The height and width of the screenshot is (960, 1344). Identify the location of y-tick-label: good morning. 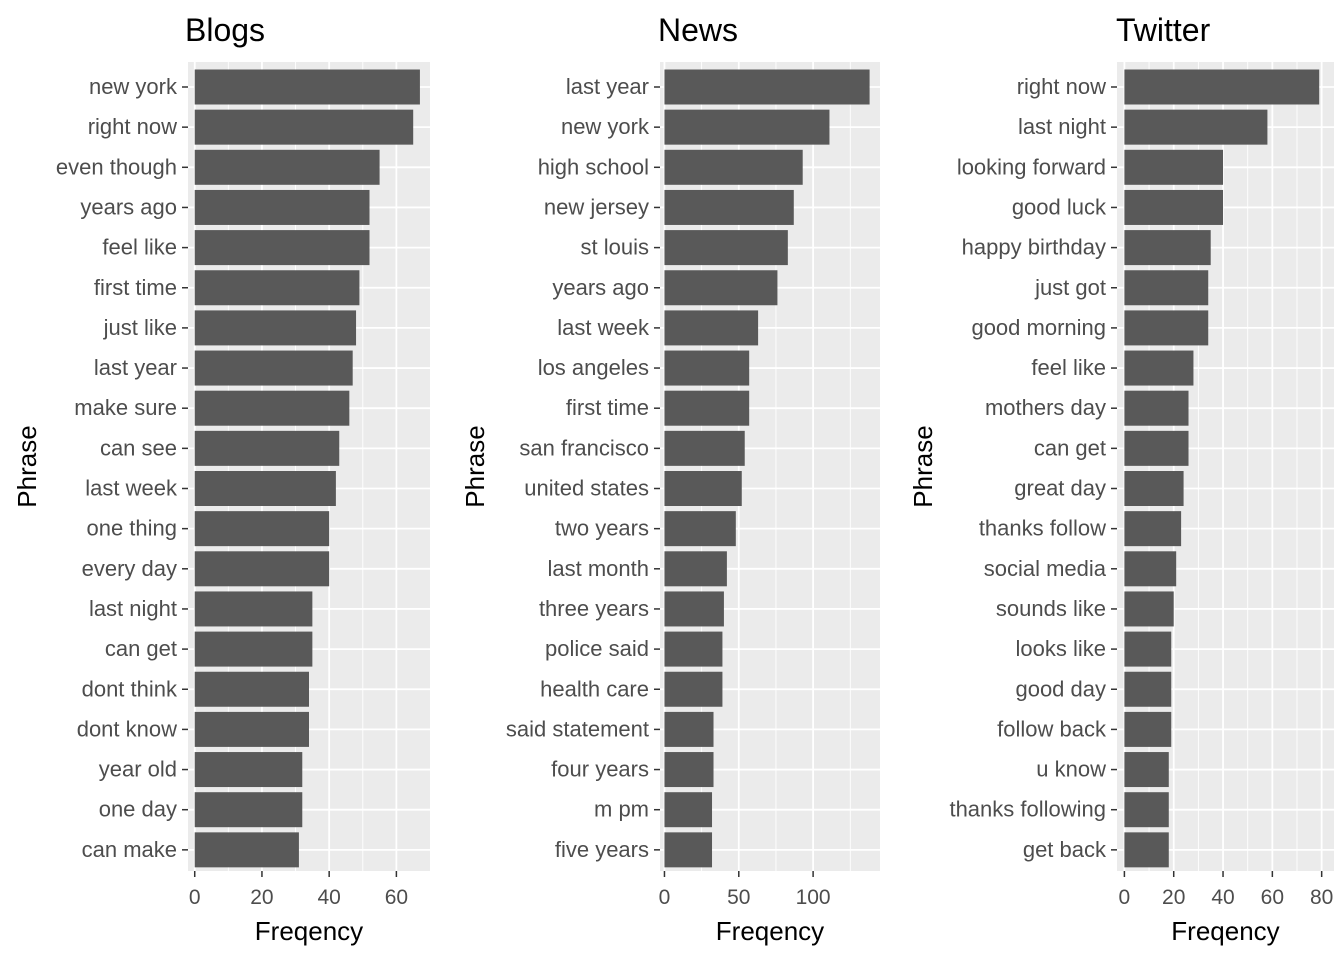
(1038, 327).